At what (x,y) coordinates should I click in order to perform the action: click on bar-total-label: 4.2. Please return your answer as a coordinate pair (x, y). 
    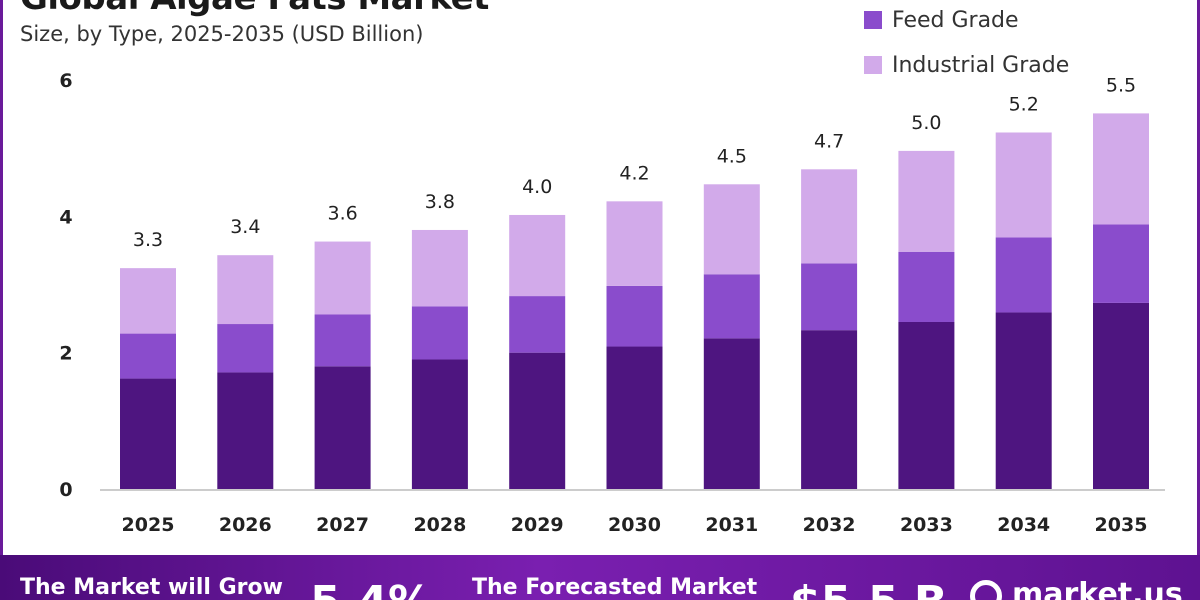
    Looking at the image, I should click on (634, 173).